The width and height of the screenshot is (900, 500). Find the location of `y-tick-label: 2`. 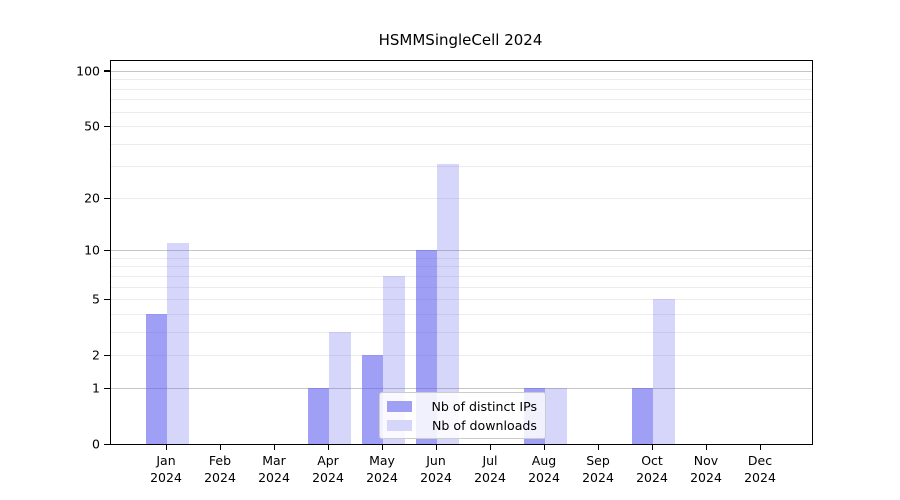

y-tick-label: 2 is located at coordinates (96, 355).